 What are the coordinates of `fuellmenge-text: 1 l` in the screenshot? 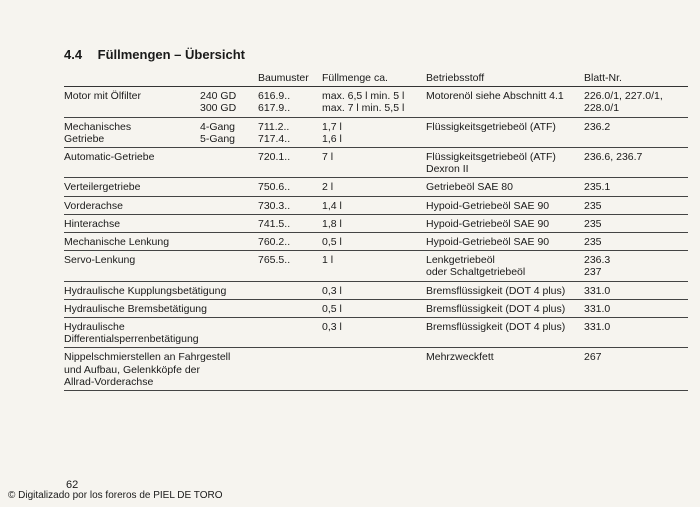 It's located at (328, 260).